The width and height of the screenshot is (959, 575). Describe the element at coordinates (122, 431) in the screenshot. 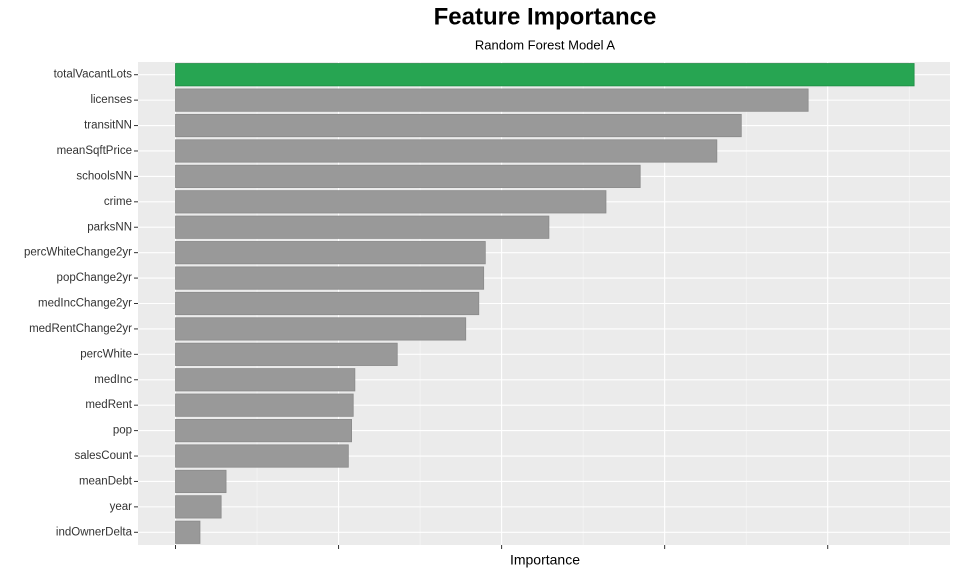

I see `y-tick-label: pop` at that location.